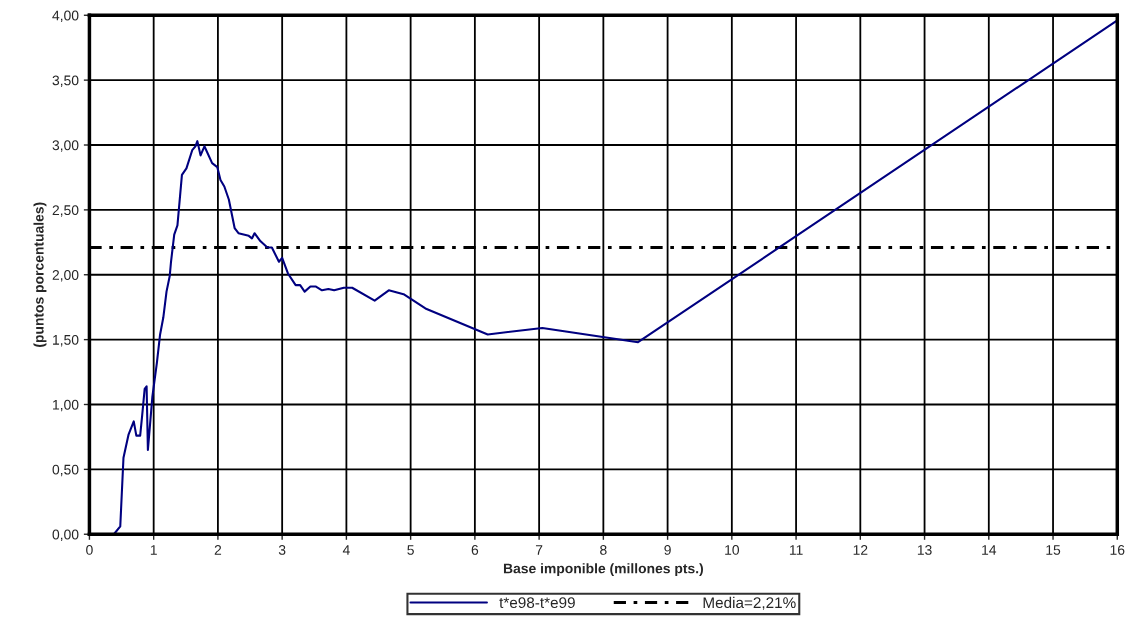  Describe the element at coordinates (65, 81) in the screenshot. I see `y-tick-label: 3,50` at that location.